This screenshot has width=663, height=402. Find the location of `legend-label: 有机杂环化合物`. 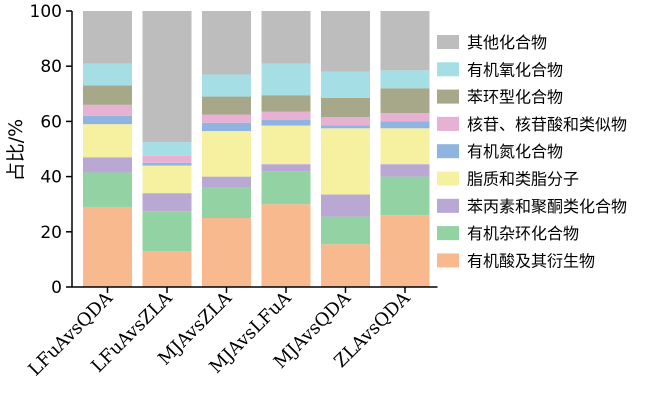

legend-label: 有机杂环化合物 is located at coordinates (523, 233).